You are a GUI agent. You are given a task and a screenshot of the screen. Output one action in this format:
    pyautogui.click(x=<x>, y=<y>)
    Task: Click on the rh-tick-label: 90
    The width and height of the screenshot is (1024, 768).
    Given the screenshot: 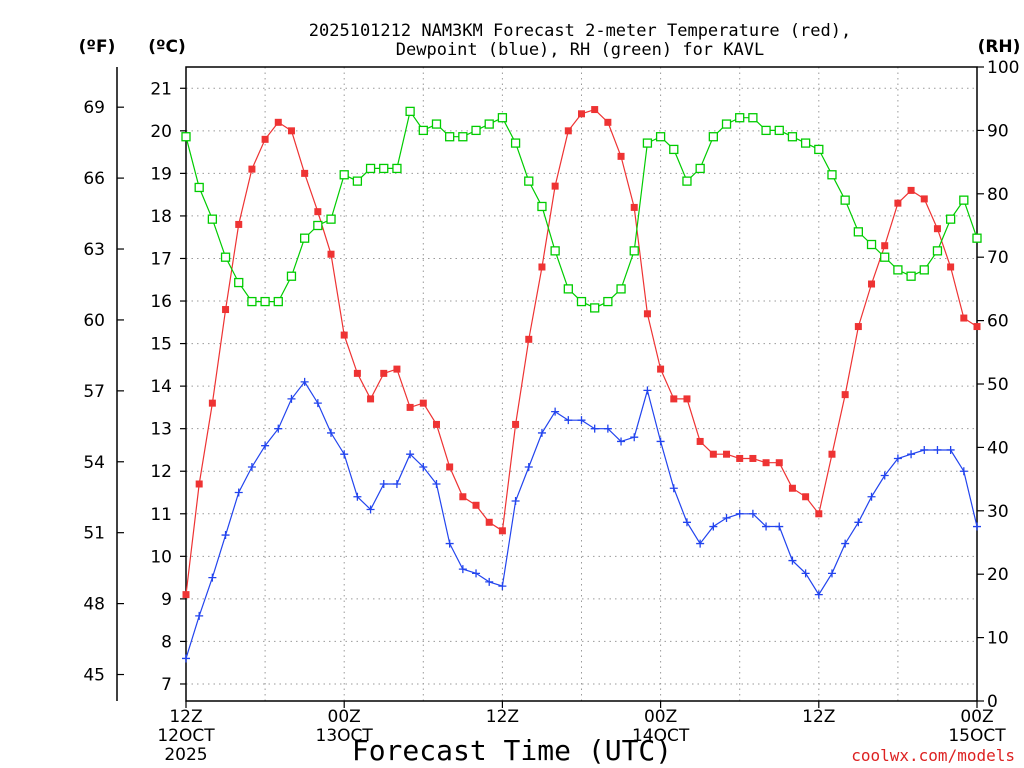 What is the action you would take?
    pyautogui.click(x=998, y=131)
    